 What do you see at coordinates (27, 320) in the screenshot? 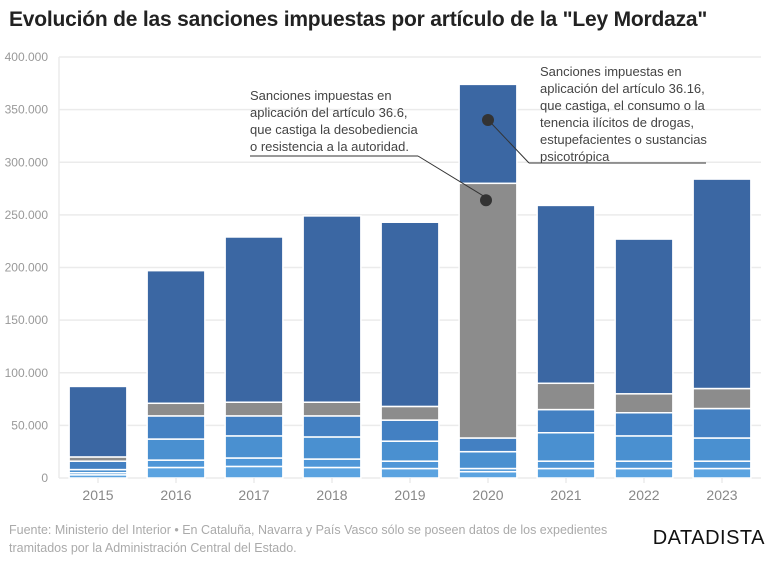
I see `y-tick-label: 150.000` at bounding box center [27, 320].